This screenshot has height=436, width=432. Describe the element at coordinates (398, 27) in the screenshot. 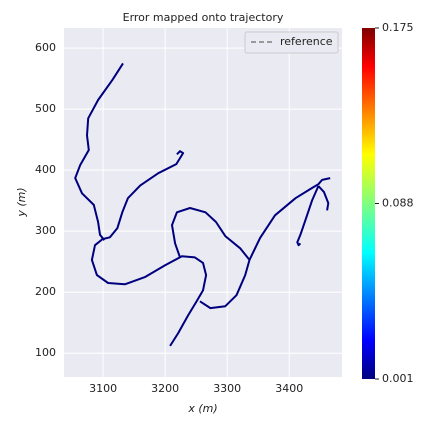

I see `colorbar-tick-label: 0.175` at that location.